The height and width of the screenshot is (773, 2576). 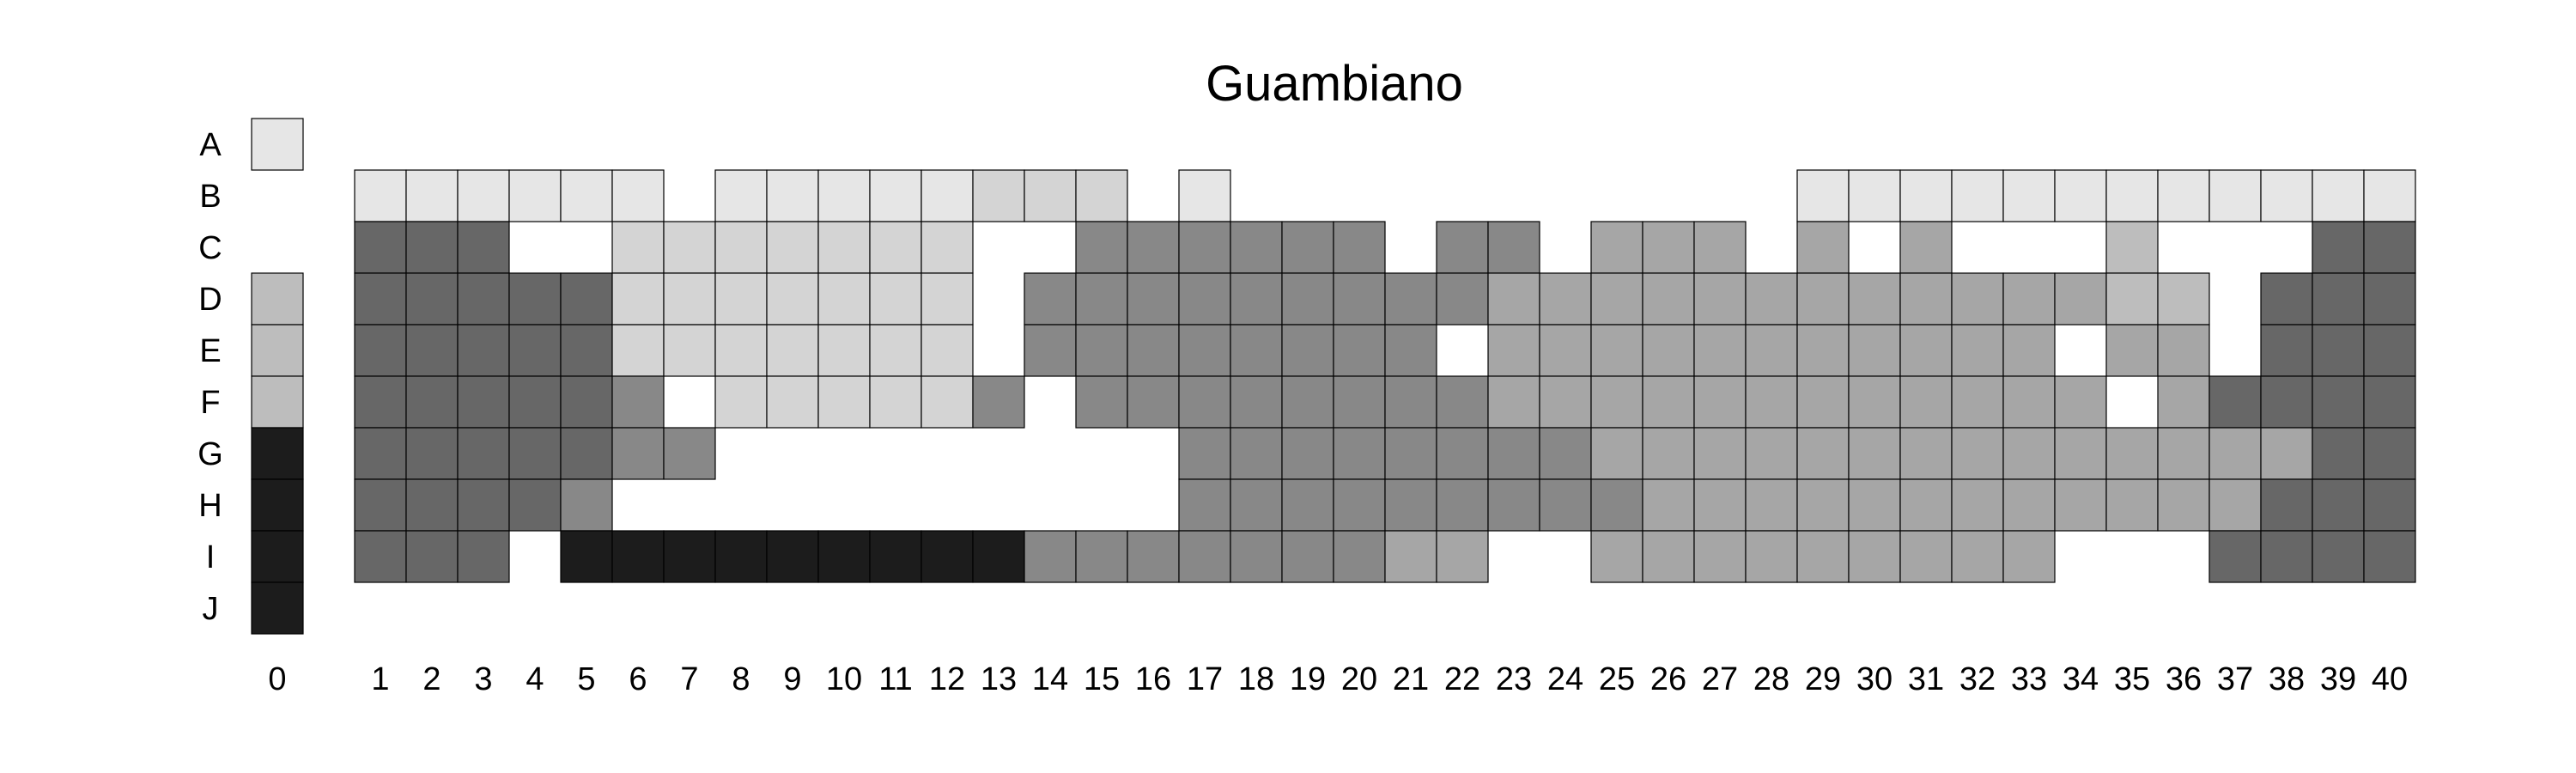 What do you see at coordinates (210, 403) in the screenshot?
I see `row-label-F: F` at bounding box center [210, 403].